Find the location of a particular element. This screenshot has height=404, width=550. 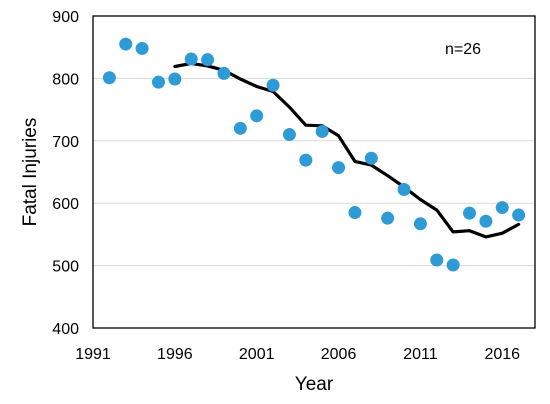

data-point-1995 is located at coordinates (158, 82).